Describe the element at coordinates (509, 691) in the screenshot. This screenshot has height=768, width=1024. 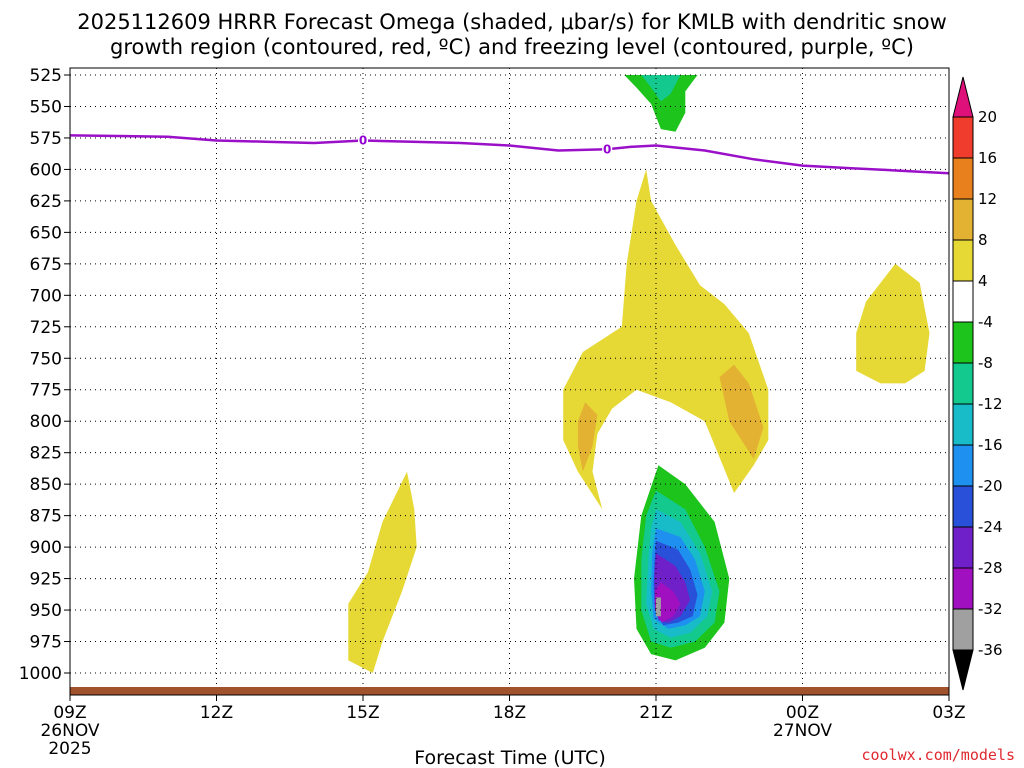
I see `ground-strip` at that location.